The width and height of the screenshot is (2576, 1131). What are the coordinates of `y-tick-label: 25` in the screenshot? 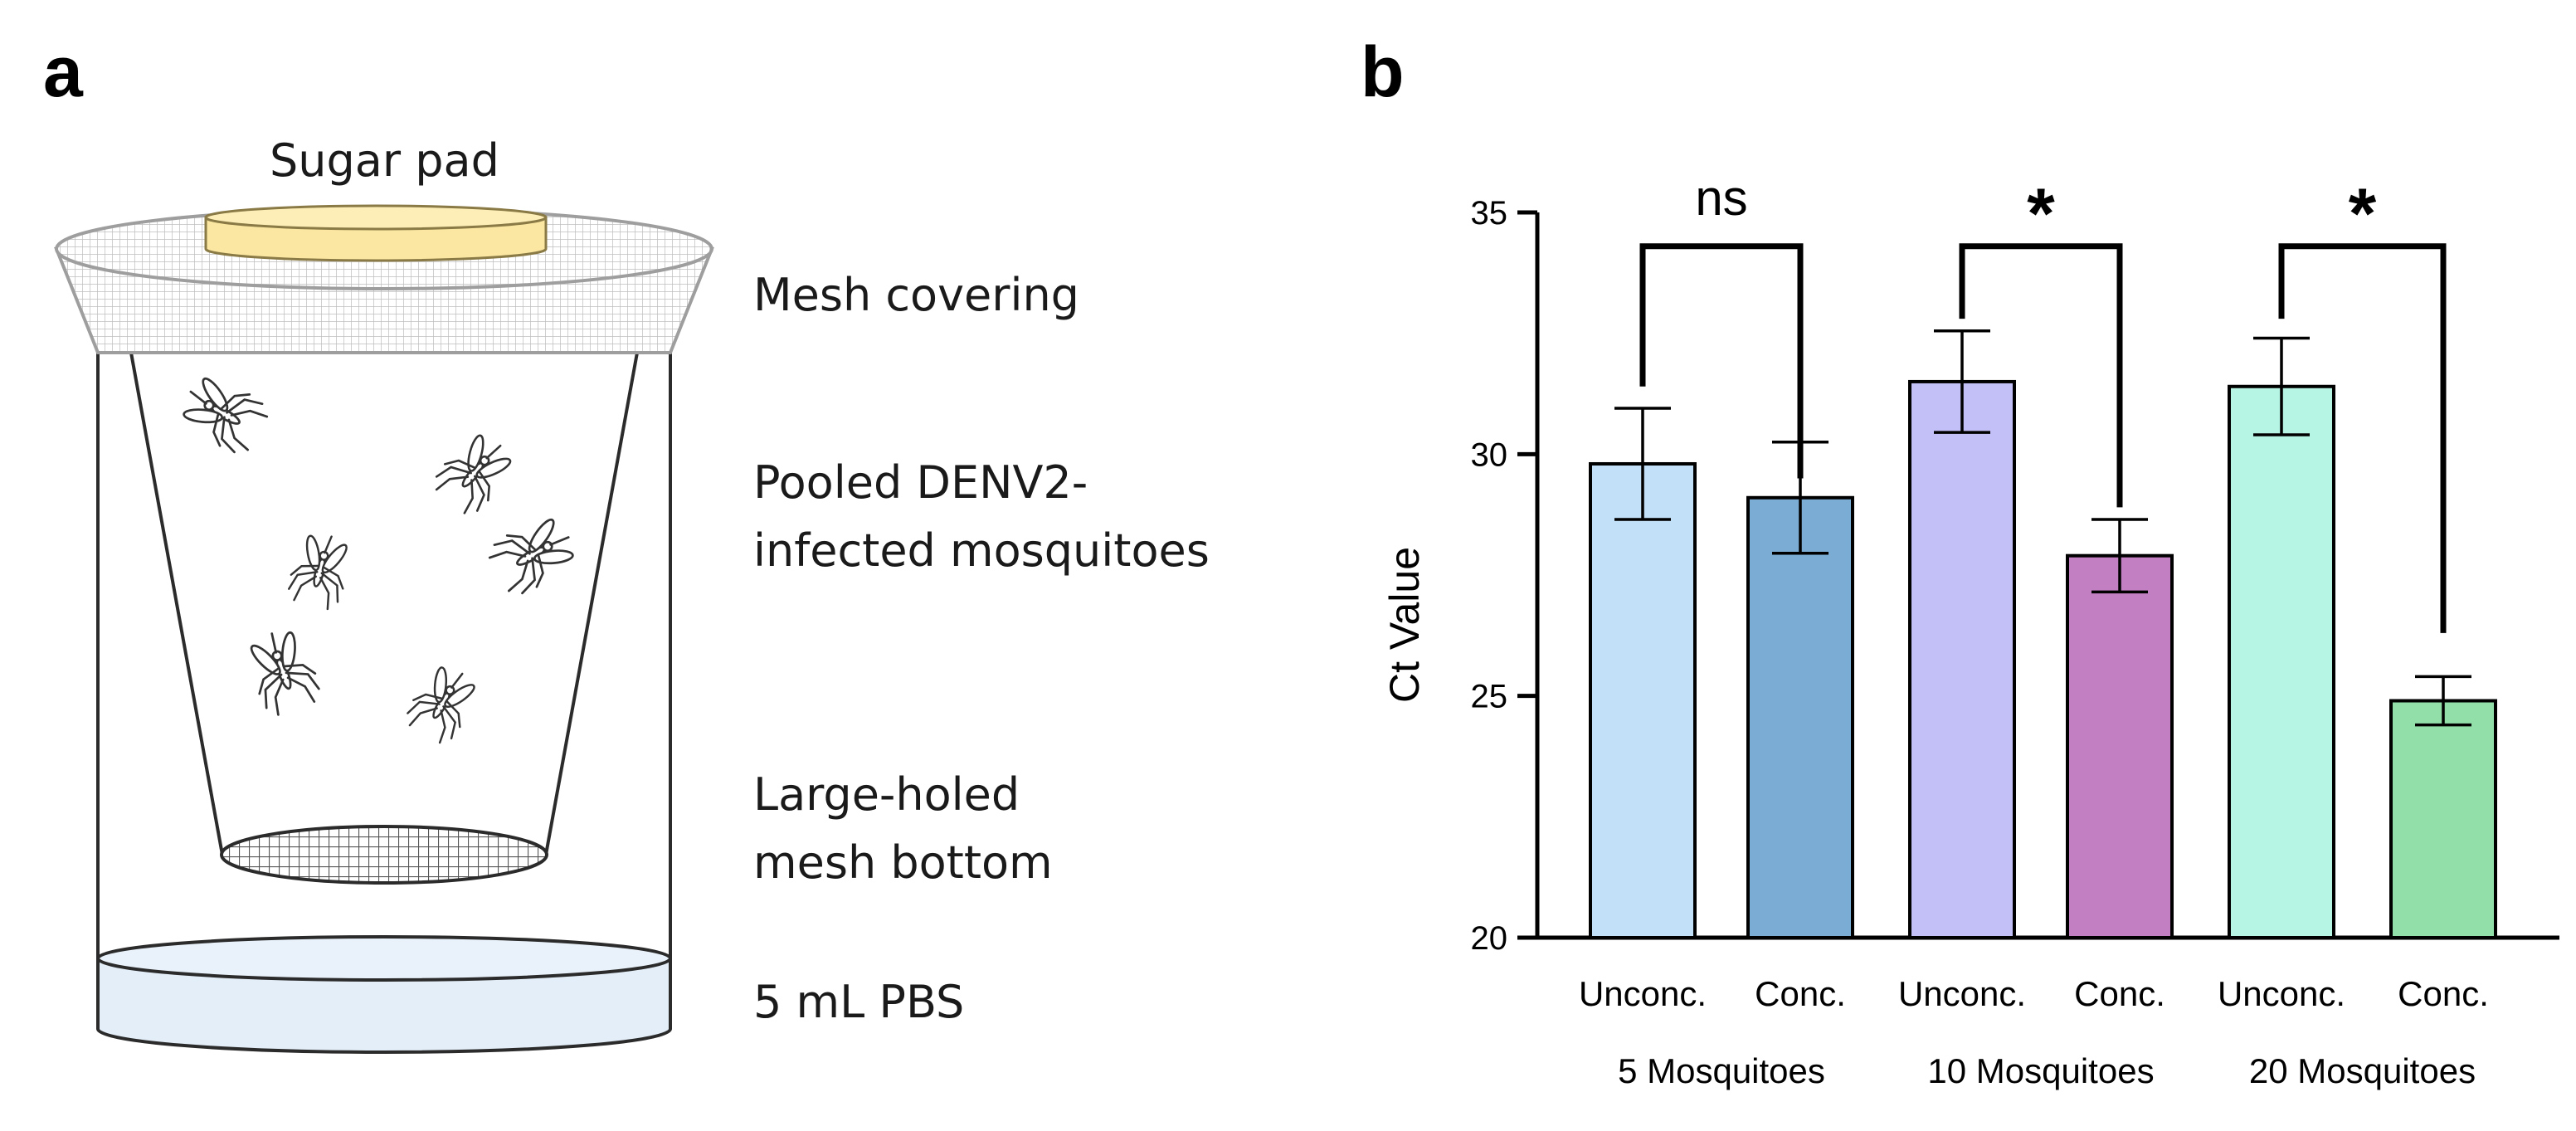 It's located at (1489, 697).